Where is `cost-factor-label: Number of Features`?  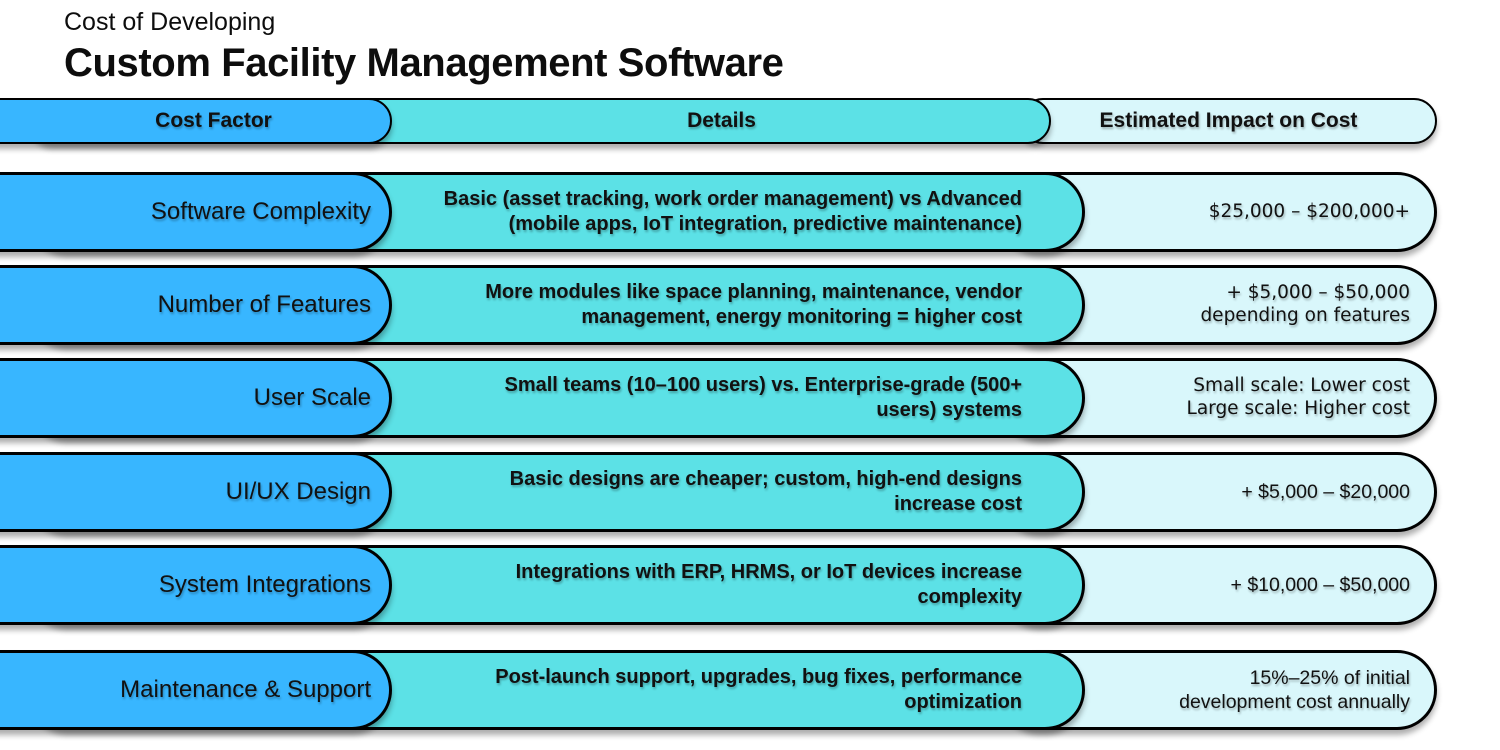
cost-factor-label: Number of Features is located at coordinates (264, 304).